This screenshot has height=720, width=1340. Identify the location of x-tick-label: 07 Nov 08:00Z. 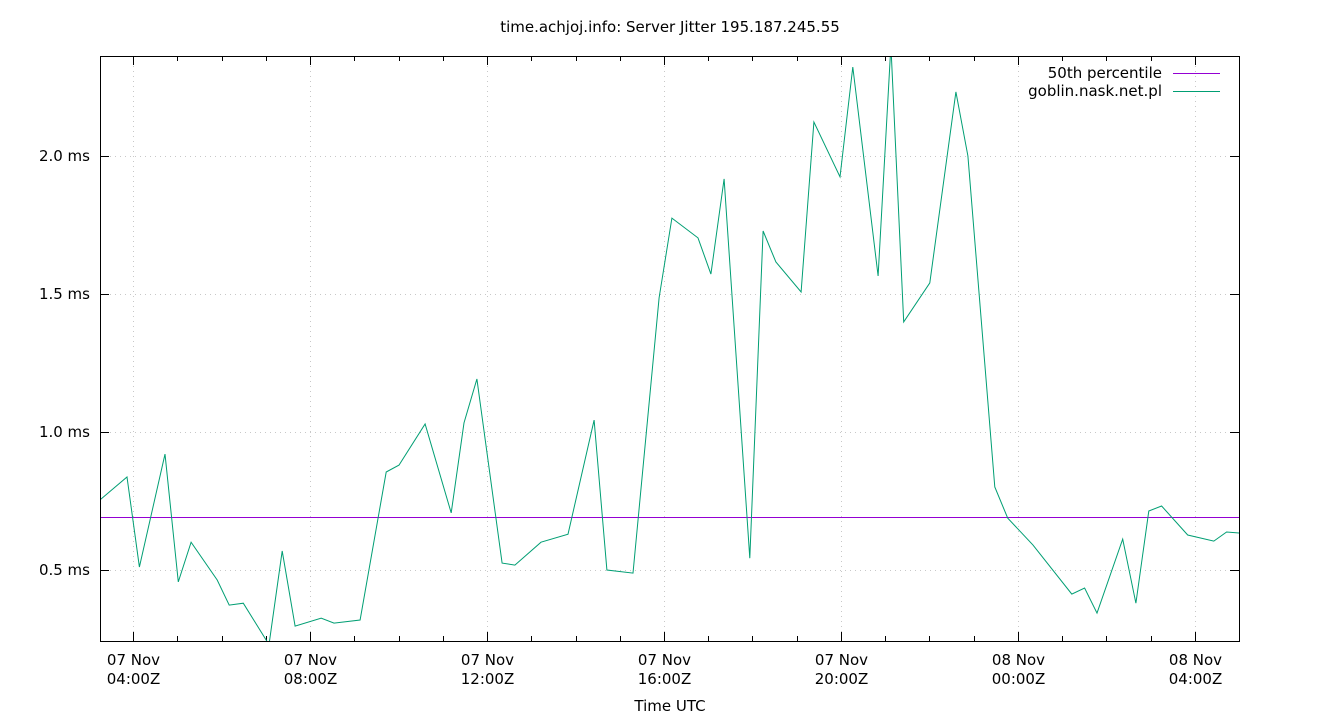
(311, 670).